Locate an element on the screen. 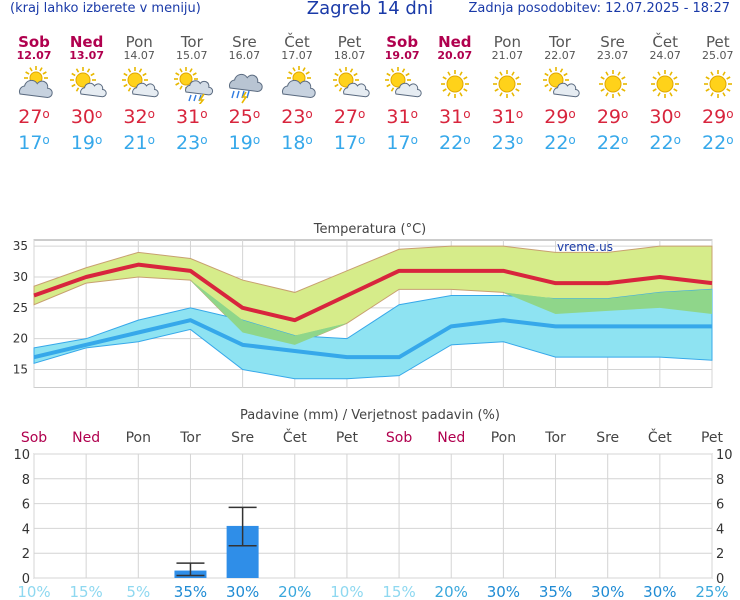 The height and width of the screenshot is (600, 740). last-updated: Zadnja posodobitev: 12.07.2025 - 18:27 is located at coordinates (599, 8).